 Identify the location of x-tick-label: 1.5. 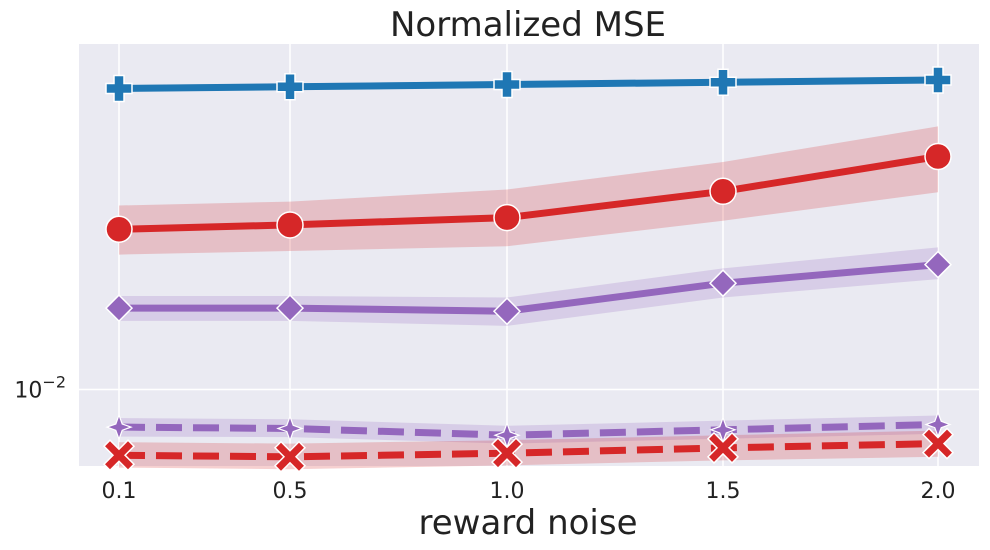
(723, 491).